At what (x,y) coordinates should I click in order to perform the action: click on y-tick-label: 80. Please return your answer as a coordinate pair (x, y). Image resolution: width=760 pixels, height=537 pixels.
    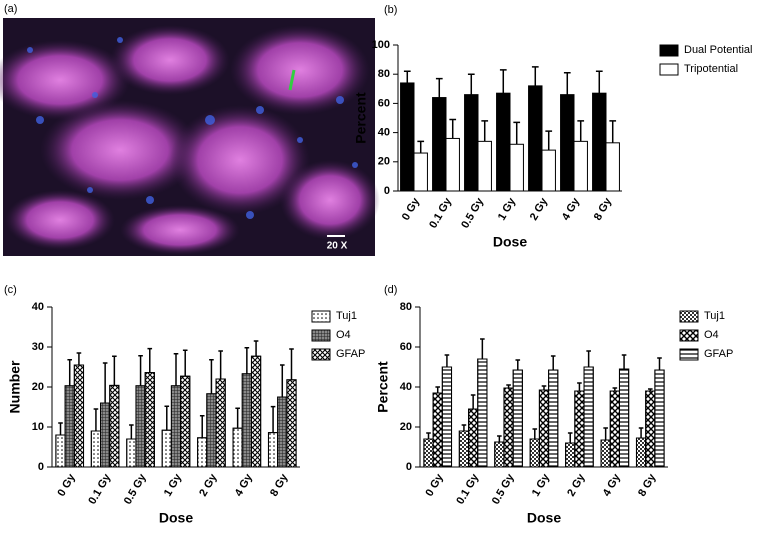
    Looking at the image, I should click on (384, 74).